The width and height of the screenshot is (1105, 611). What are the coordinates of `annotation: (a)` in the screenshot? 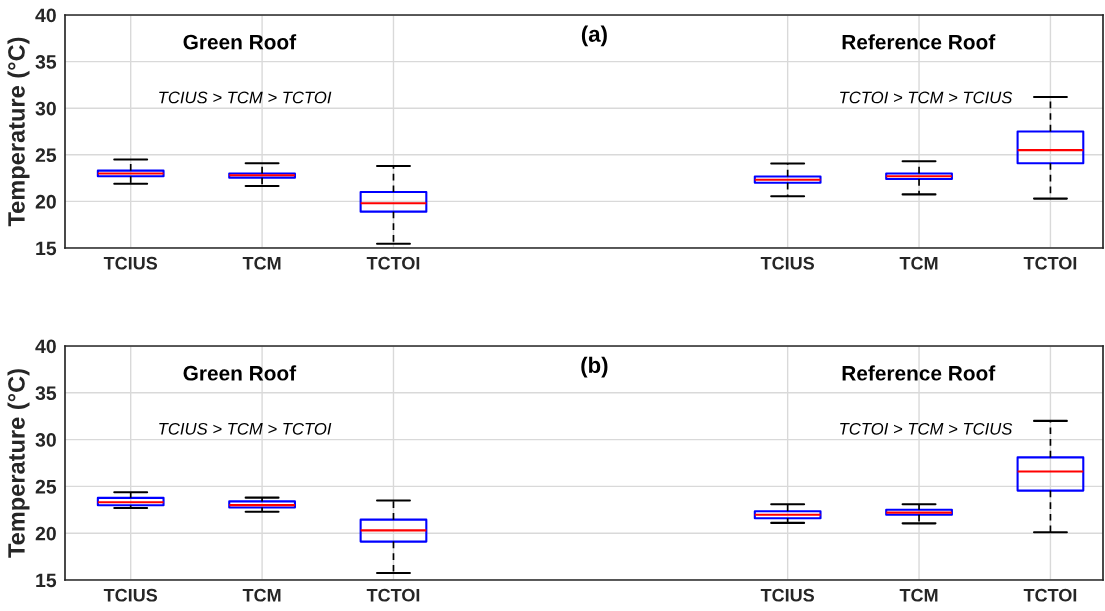 It's located at (594, 36).